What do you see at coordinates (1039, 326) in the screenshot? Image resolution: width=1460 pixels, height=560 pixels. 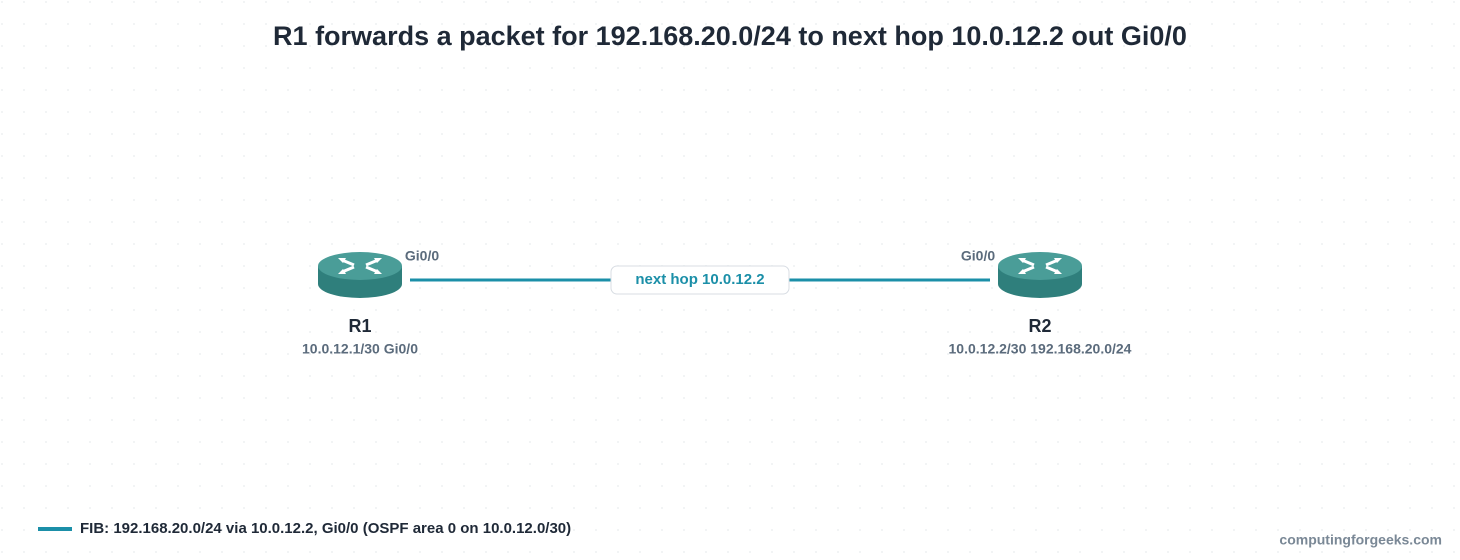 I see `node-label: R2` at bounding box center [1039, 326].